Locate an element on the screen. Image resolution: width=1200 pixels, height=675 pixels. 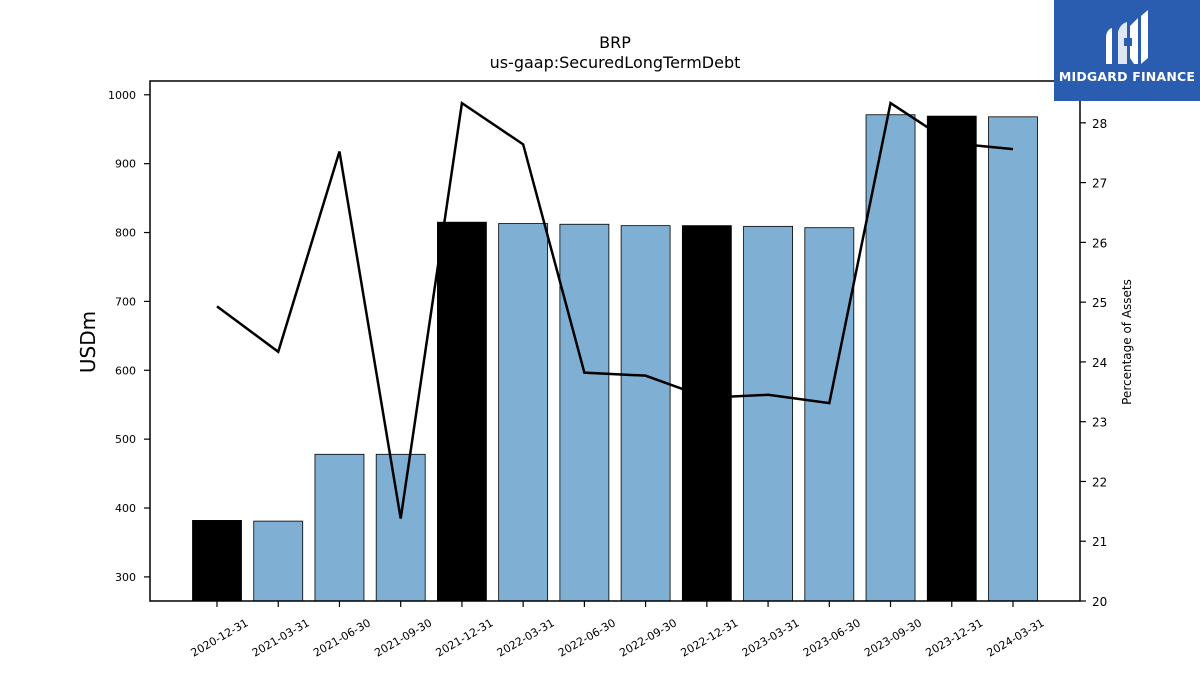
chart-subtitle: us-gaap:SecuredLongTermDebt is located at coordinates (615, 62).